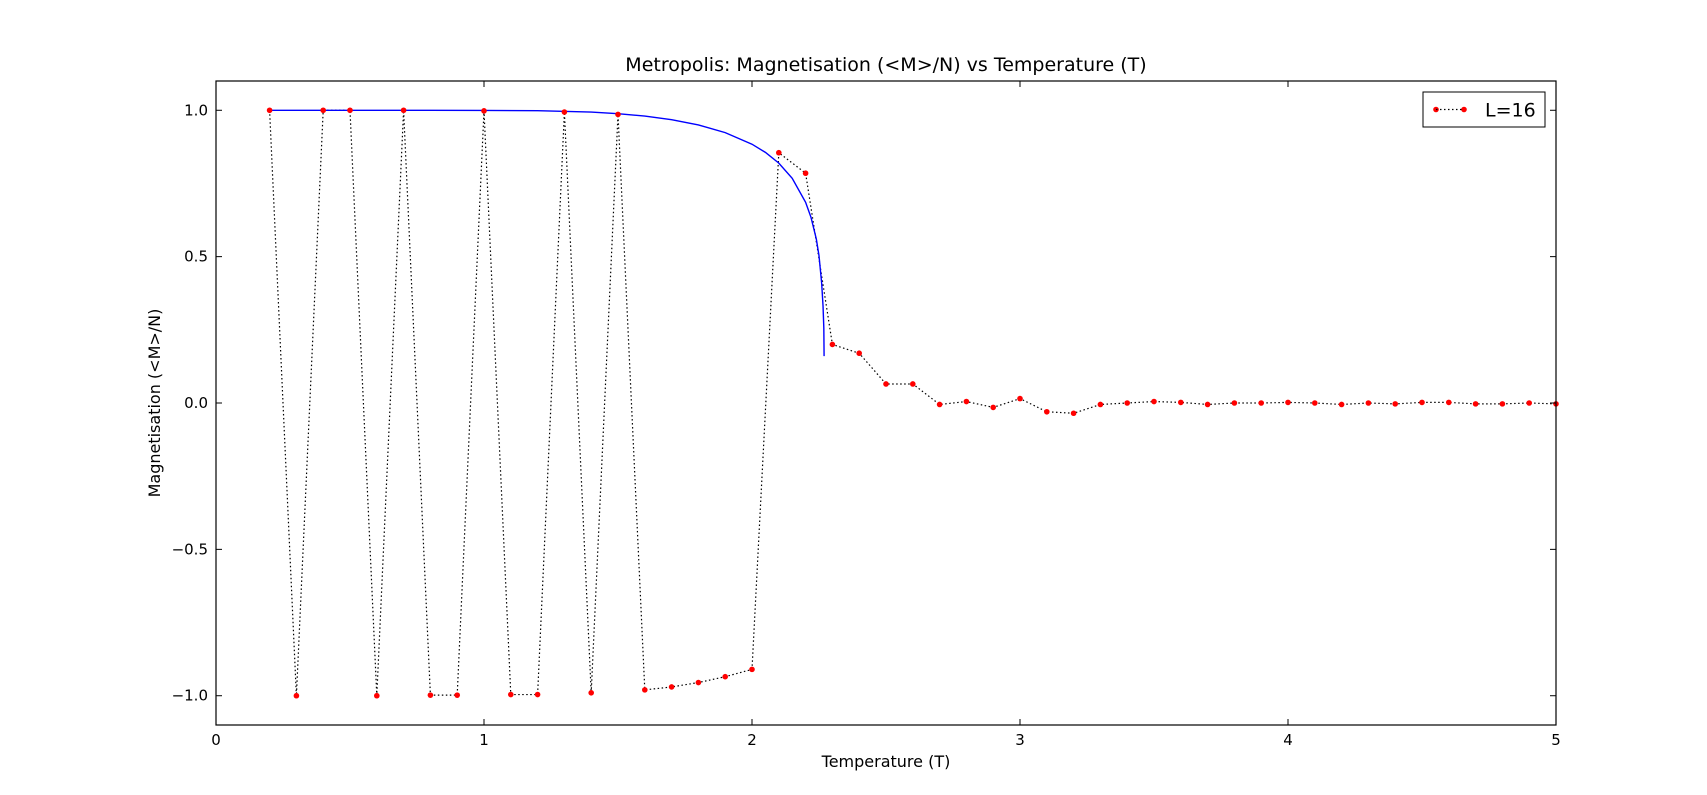 Image resolution: width=1707 pixels, height=795 pixels. Describe the element at coordinates (752, 740) in the screenshot. I see `x-tick-label: 2` at that location.